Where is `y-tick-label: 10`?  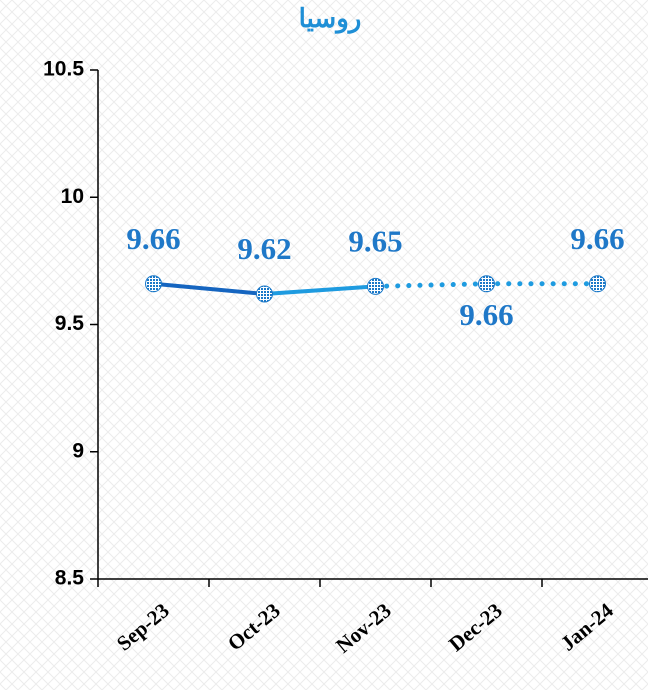
y-tick-label: 10 is located at coordinates (72, 196).